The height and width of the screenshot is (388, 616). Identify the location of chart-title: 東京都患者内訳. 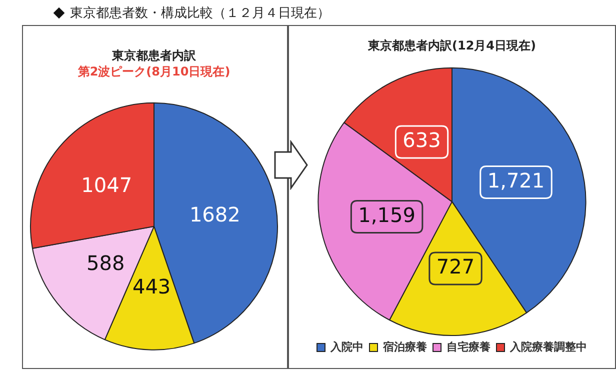
(154, 55).